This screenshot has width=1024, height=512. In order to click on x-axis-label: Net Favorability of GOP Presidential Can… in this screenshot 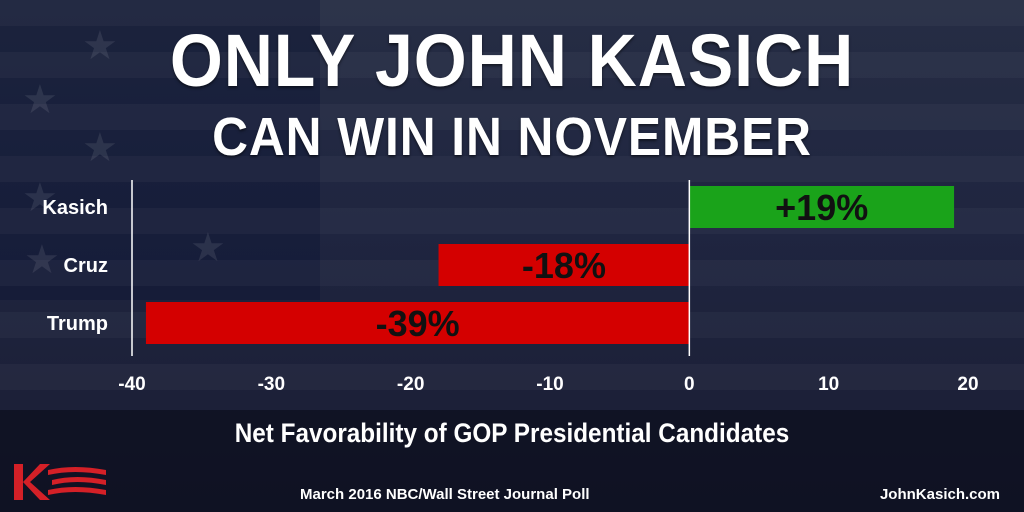, I will do `click(512, 433)`.